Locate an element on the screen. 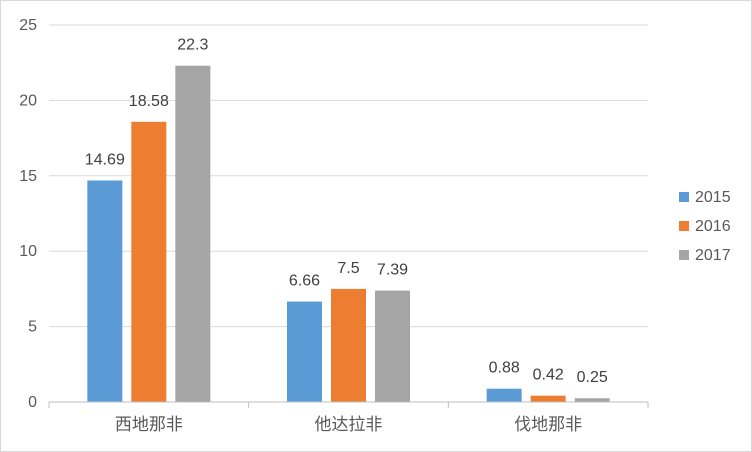  y-tick-label: 15 is located at coordinates (28, 176).